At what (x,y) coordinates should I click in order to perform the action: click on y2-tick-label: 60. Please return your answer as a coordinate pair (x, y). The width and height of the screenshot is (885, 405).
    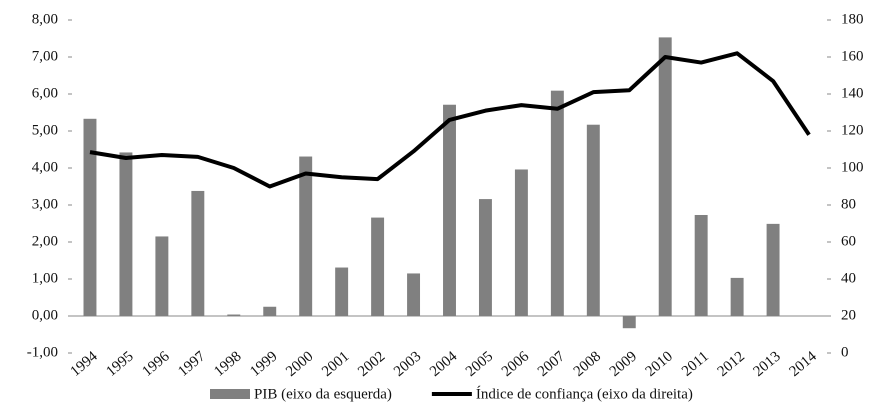
    Looking at the image, I should click on (848, 241).